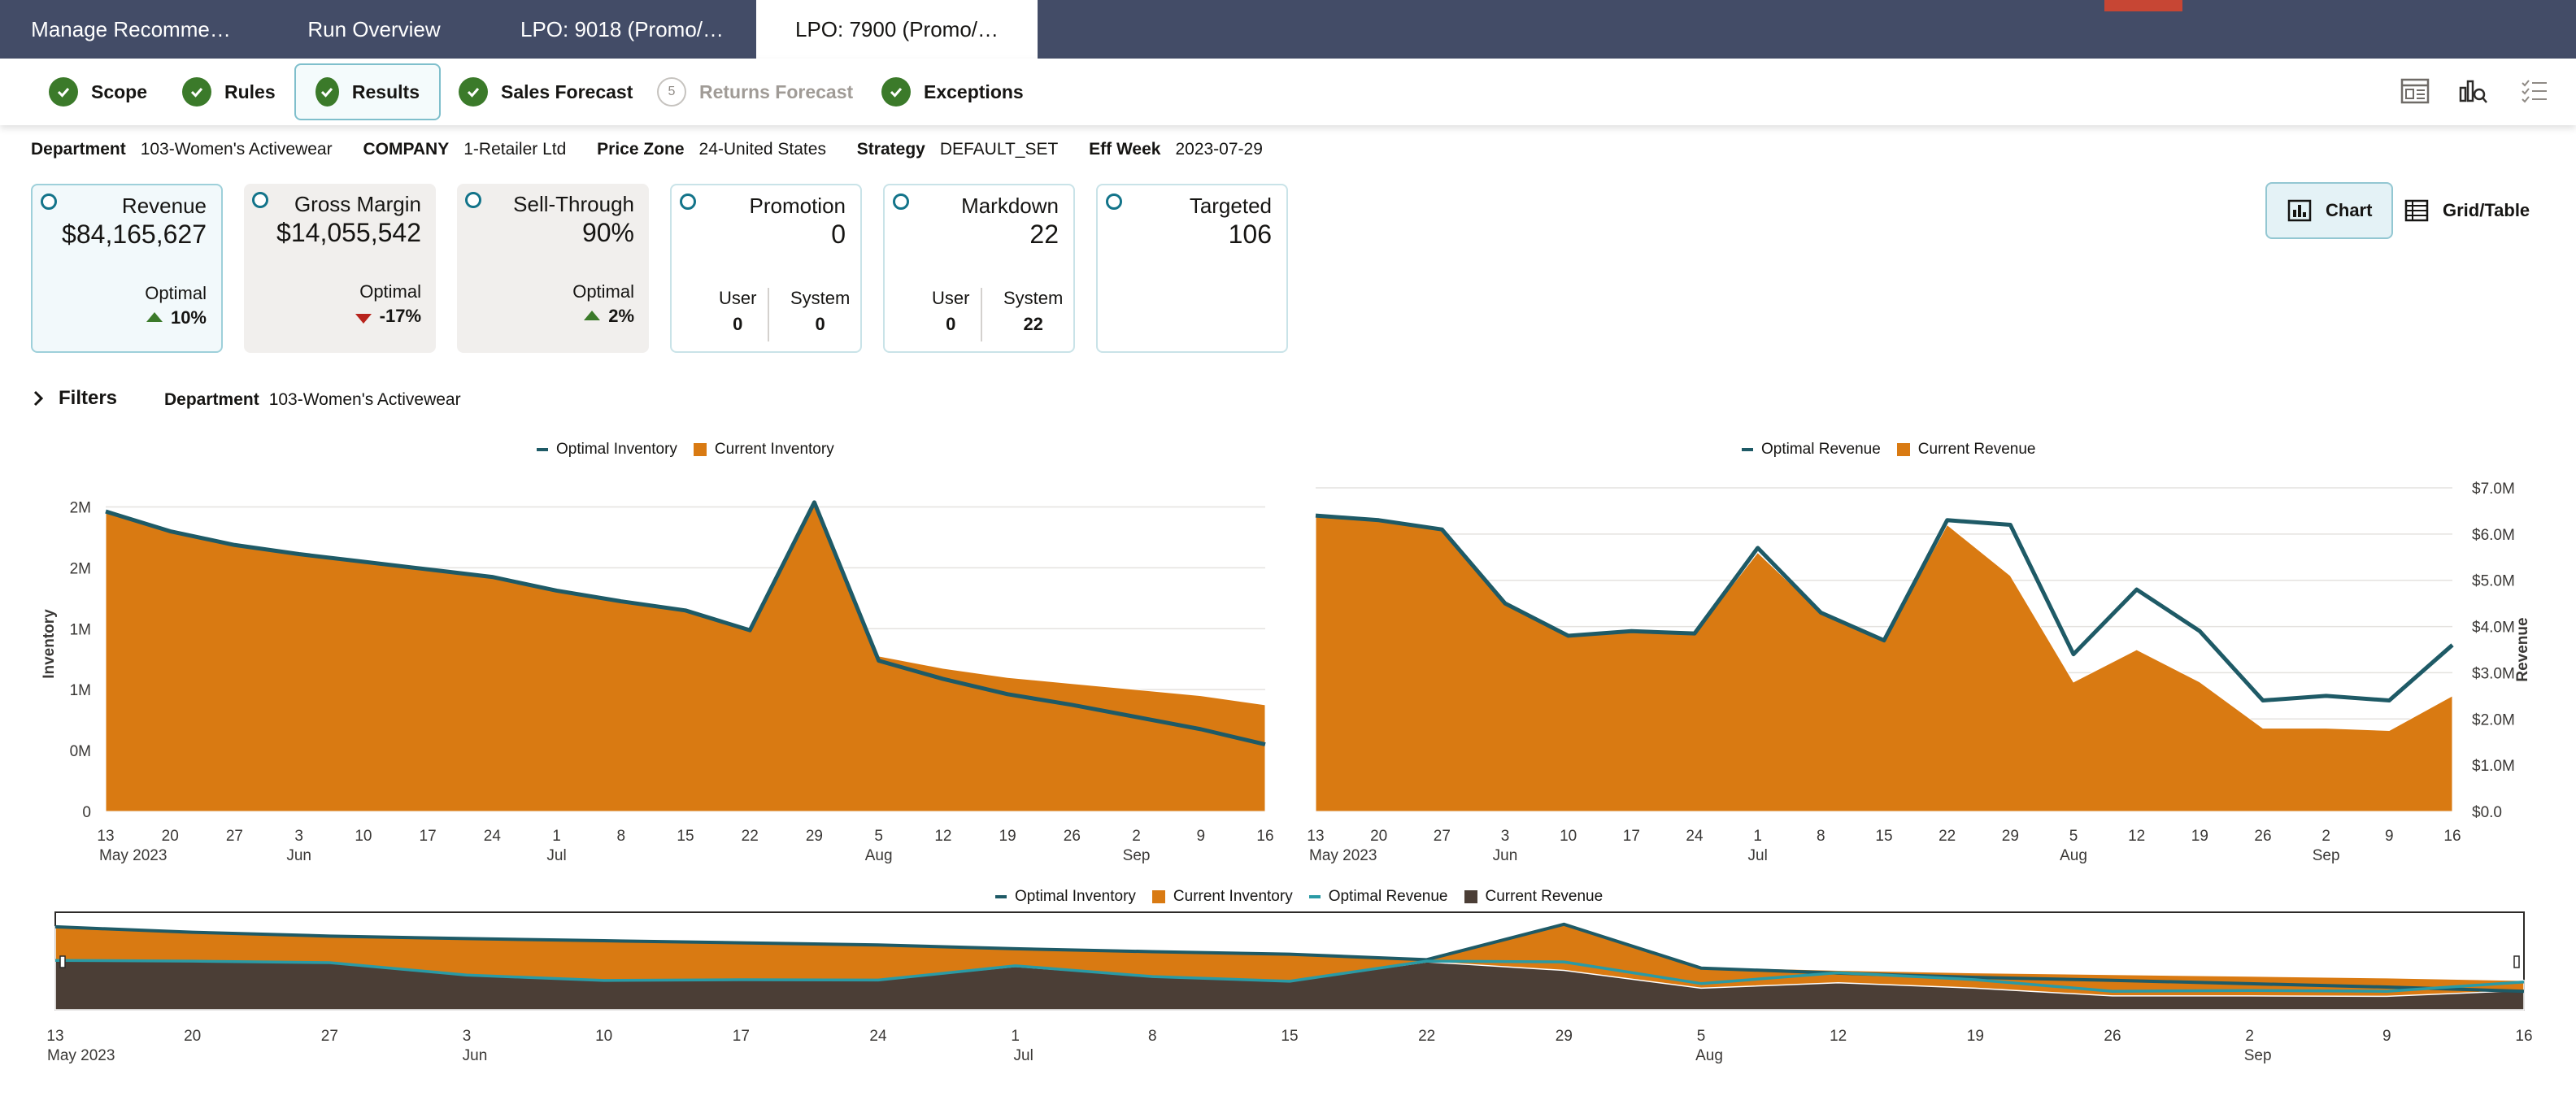  What do you see at coordinates (2494, 629) in the screenshot?
I see `y-tick-label: $4.0M` at bounding box center [2494, 629].